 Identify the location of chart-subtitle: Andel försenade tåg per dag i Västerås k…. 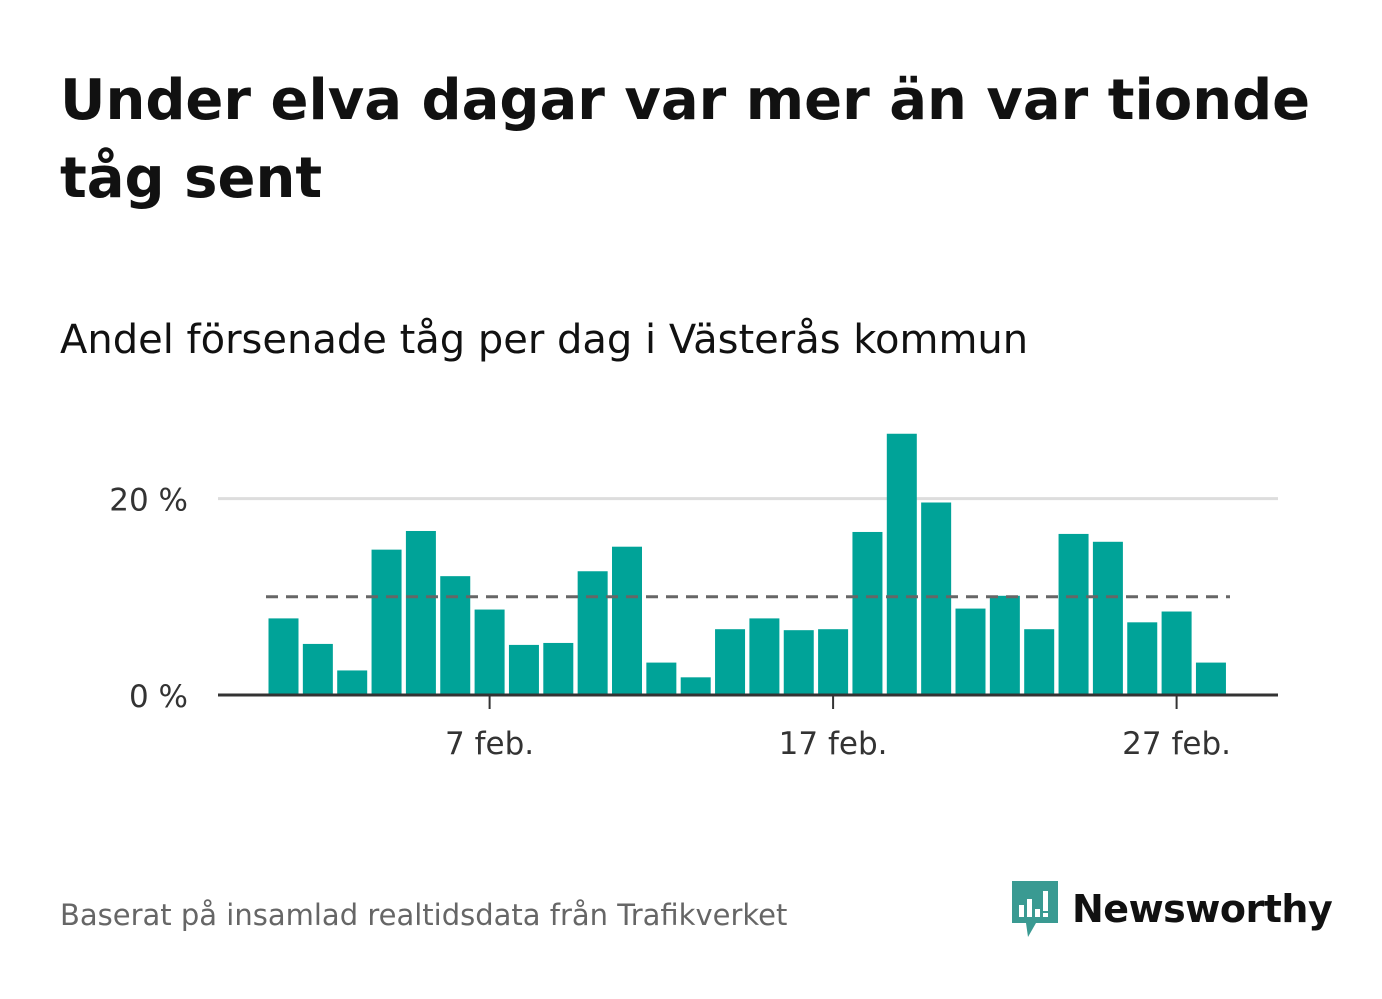
(544, 340).